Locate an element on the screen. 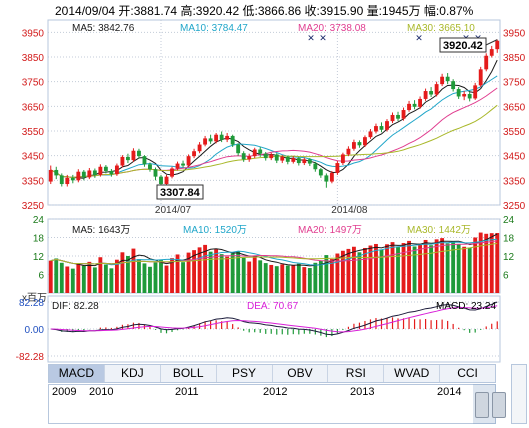 This screenshot has width=529, height=428. timeline-year-label: 2010 is located at coordinates (101, 392).